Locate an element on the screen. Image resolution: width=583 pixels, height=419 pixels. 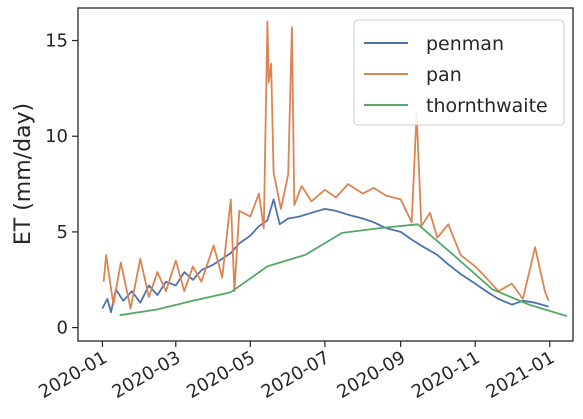
y-axis: 0 5 10 15 is located at coordinates (61, 185).